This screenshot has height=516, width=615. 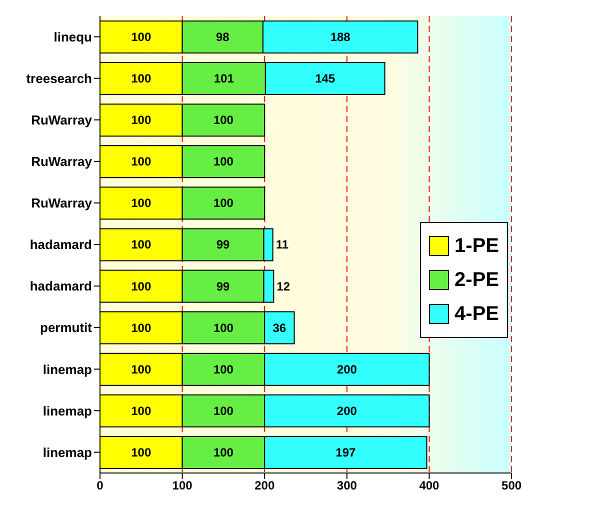 What do you see at coordinates (59, 78) in the screenshot?
I see `y-tick-label: treesearch` at bounding box center [59, 78].